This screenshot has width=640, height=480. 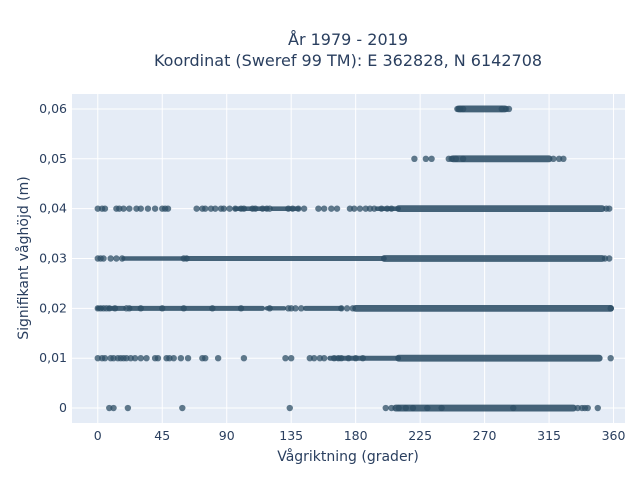 I want to click on y-tick-label: 0,06, so click(x=53, y=108).